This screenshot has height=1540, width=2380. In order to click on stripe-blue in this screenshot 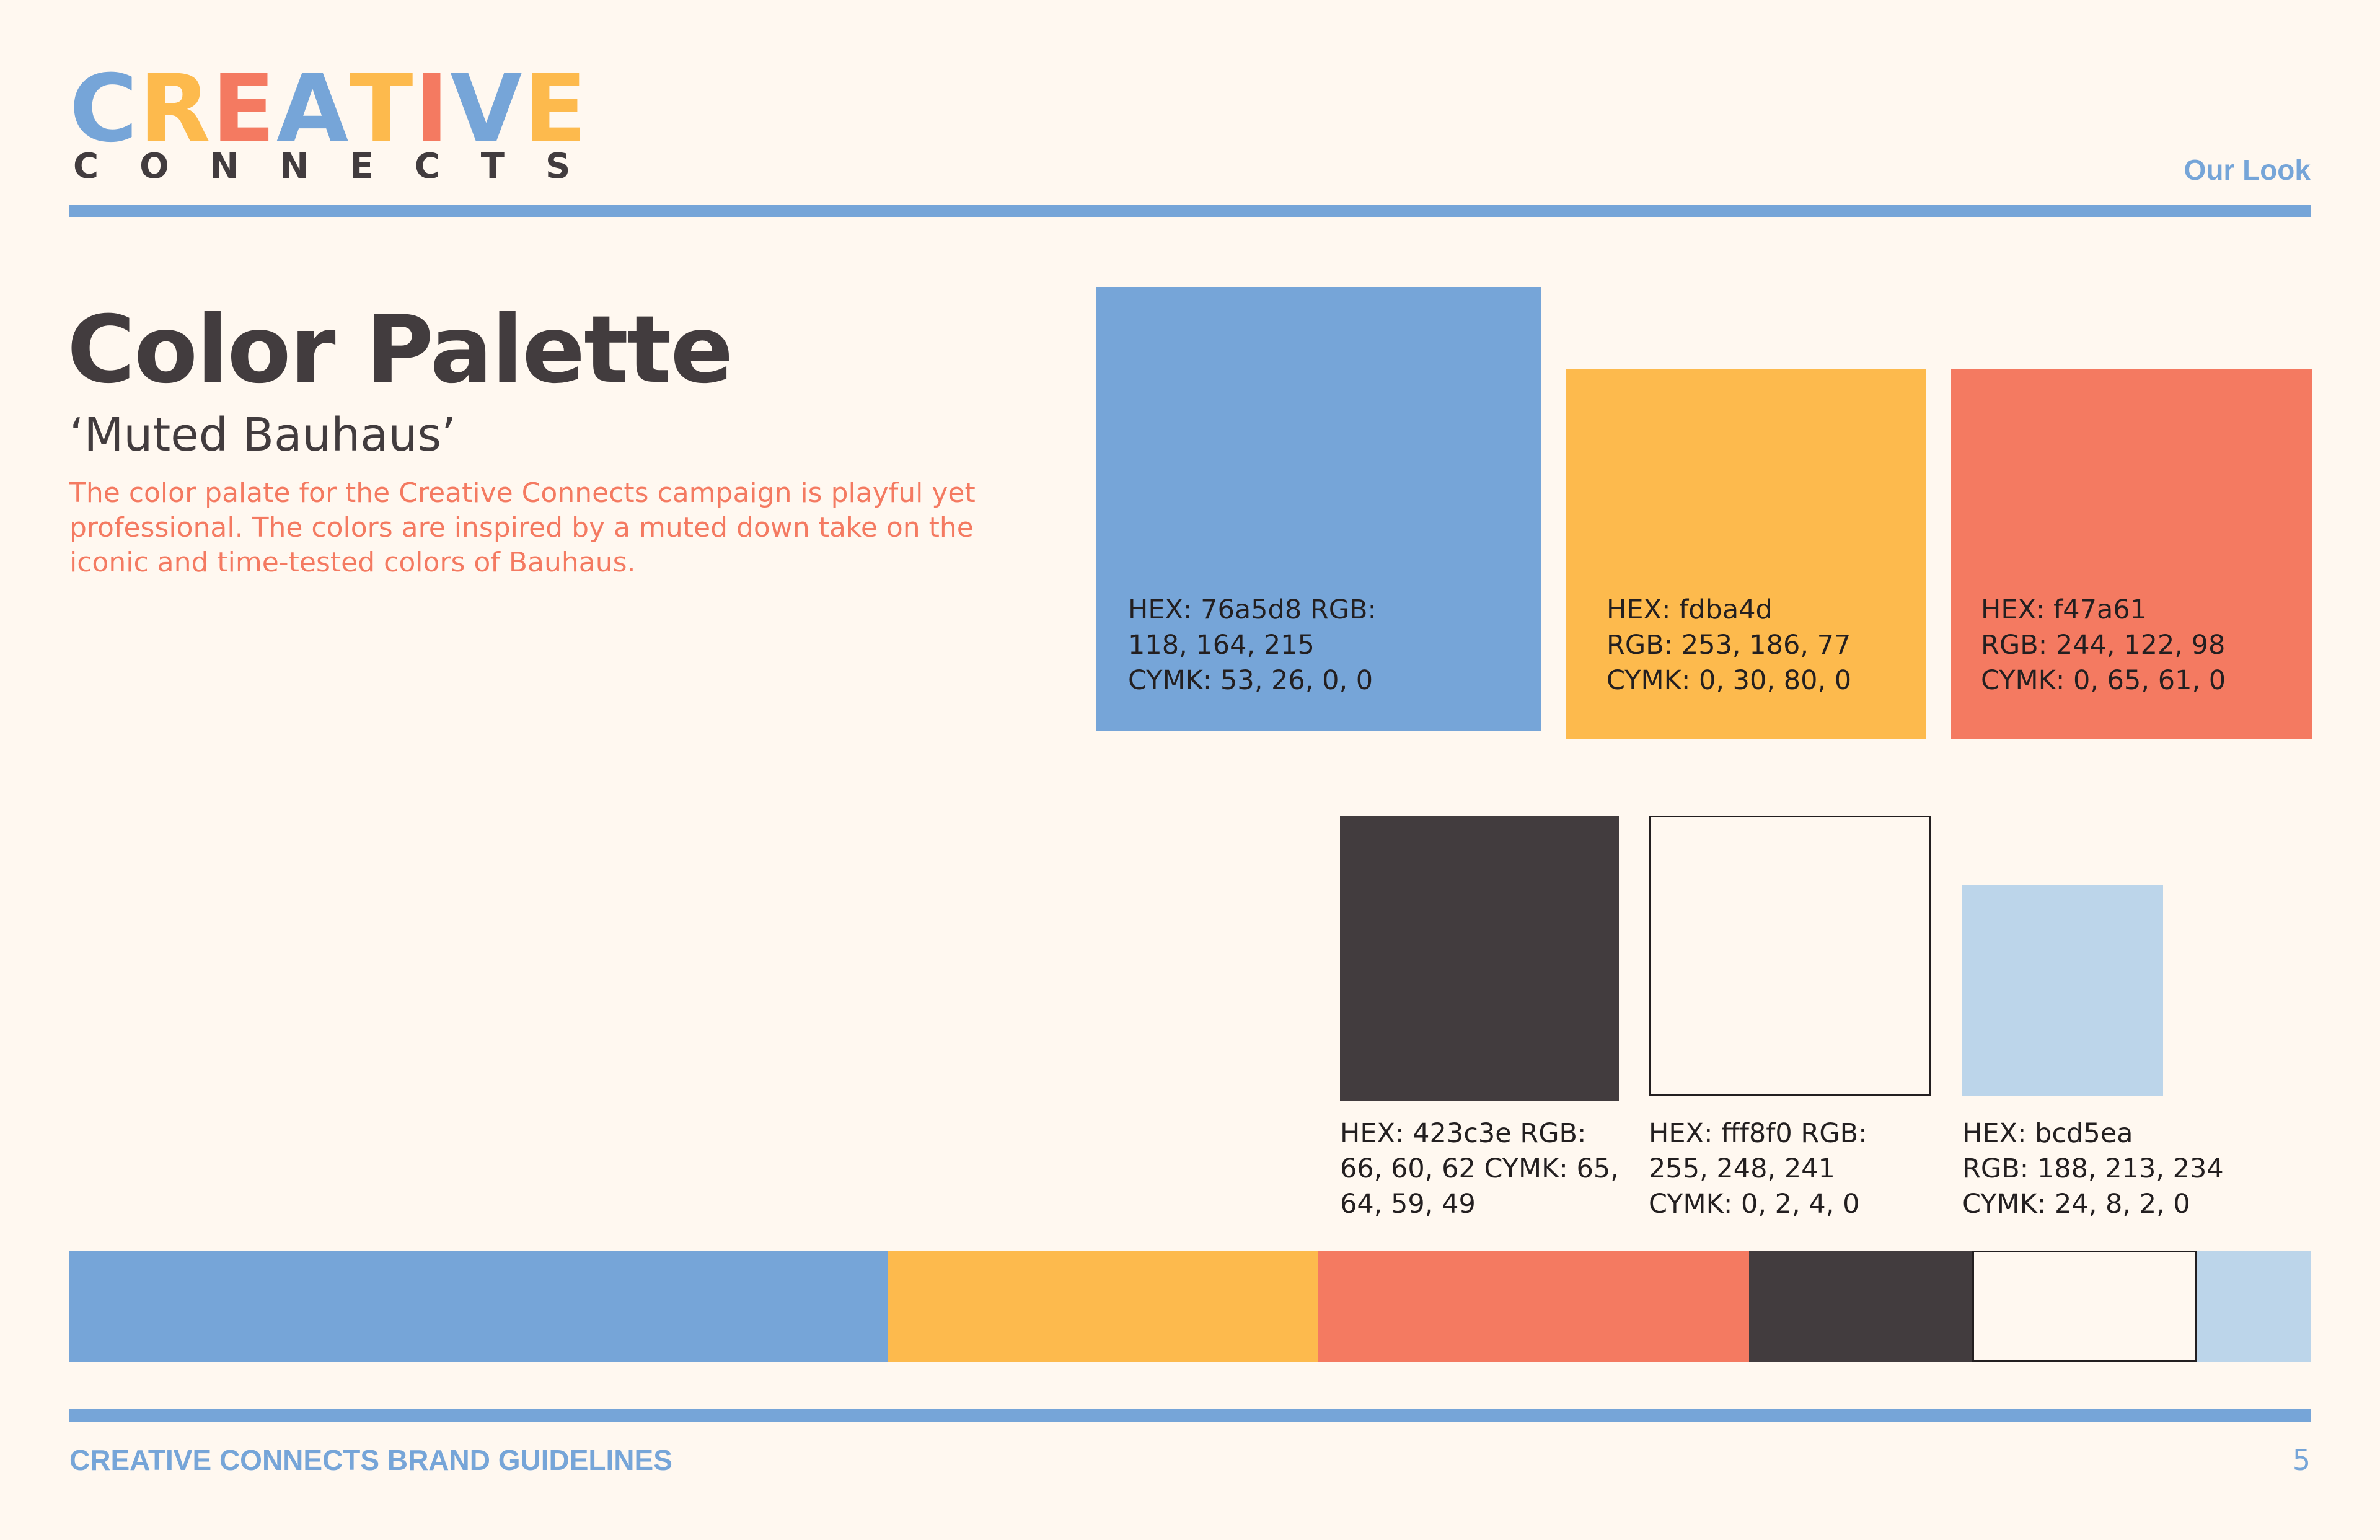, I will do `click(478, 1306)`.